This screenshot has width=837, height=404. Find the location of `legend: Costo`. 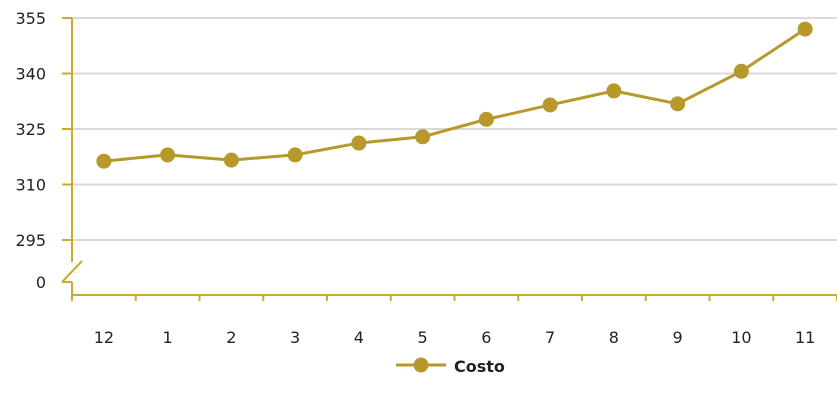

legend: Costo is located at coordinates (450, 366).